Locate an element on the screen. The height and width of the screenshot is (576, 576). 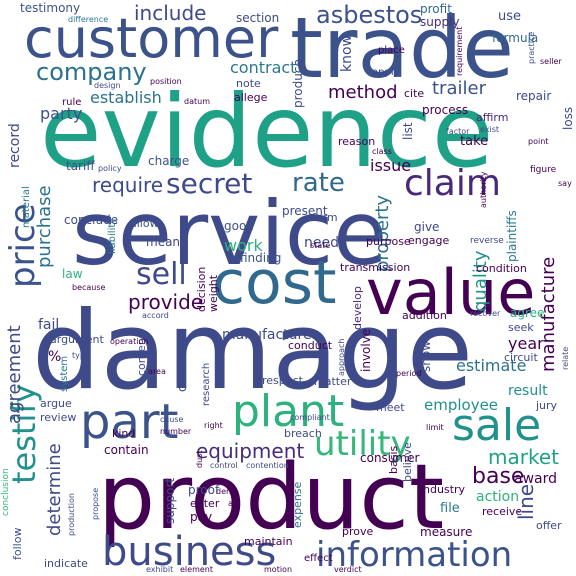
word-follow: follow is located at coordinates (17, 543).